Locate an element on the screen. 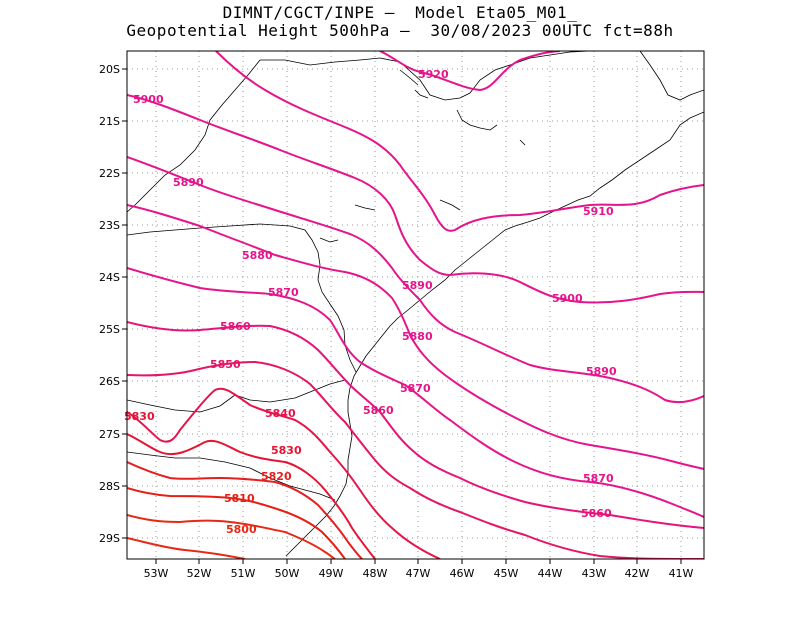 The width and height of the screenshot is (800, 618). lon-label-41w: 41W is located at coordinates (681, 573).